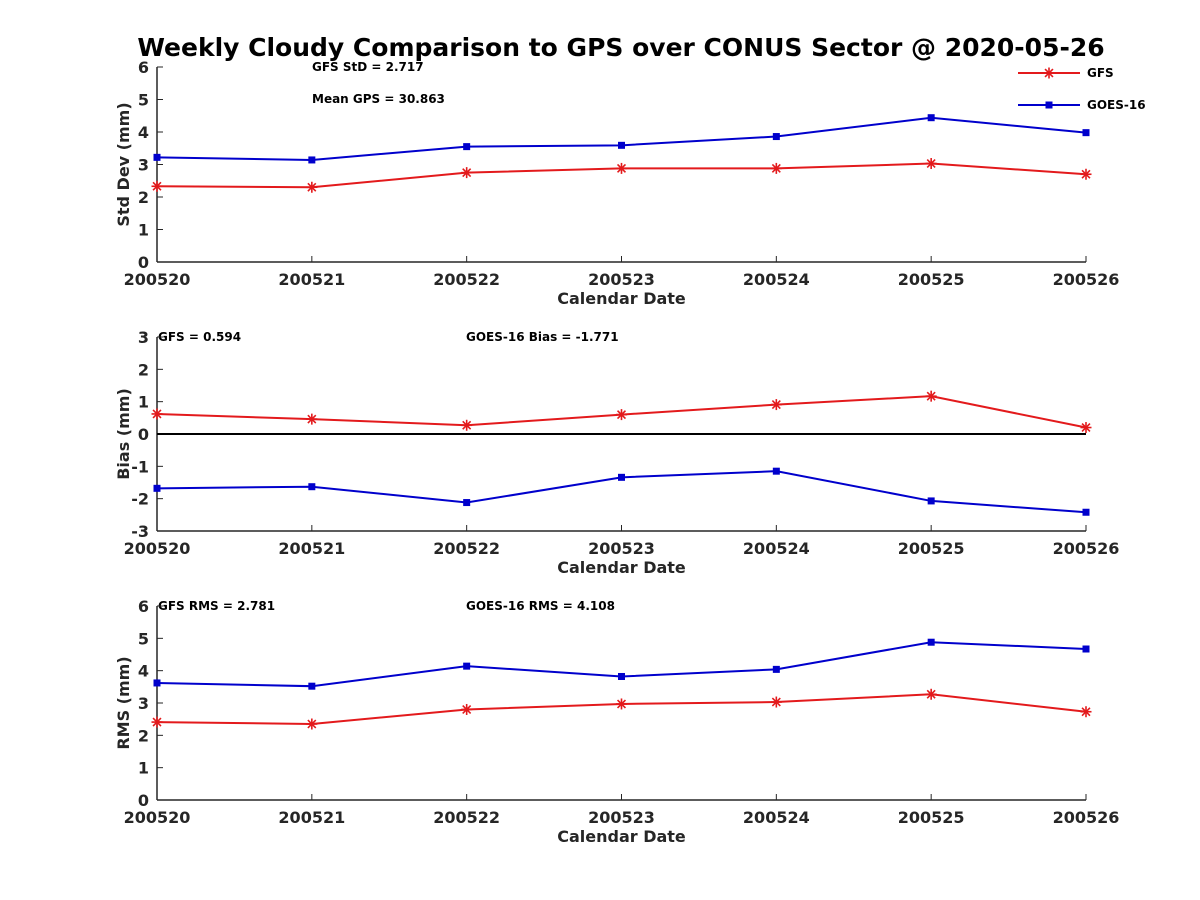 The height and width of the screenshot is (900, 1200). I want to click on rms-y-tick-label: 3, so click(143, 703).